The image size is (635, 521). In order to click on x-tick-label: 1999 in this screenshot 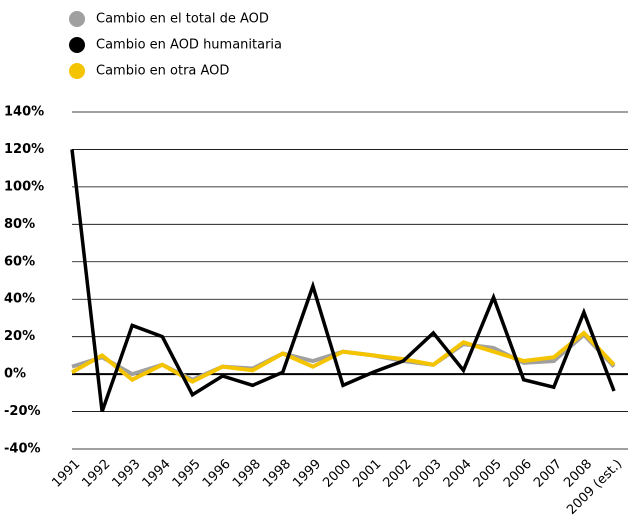, I will do `click(307, 474)`.